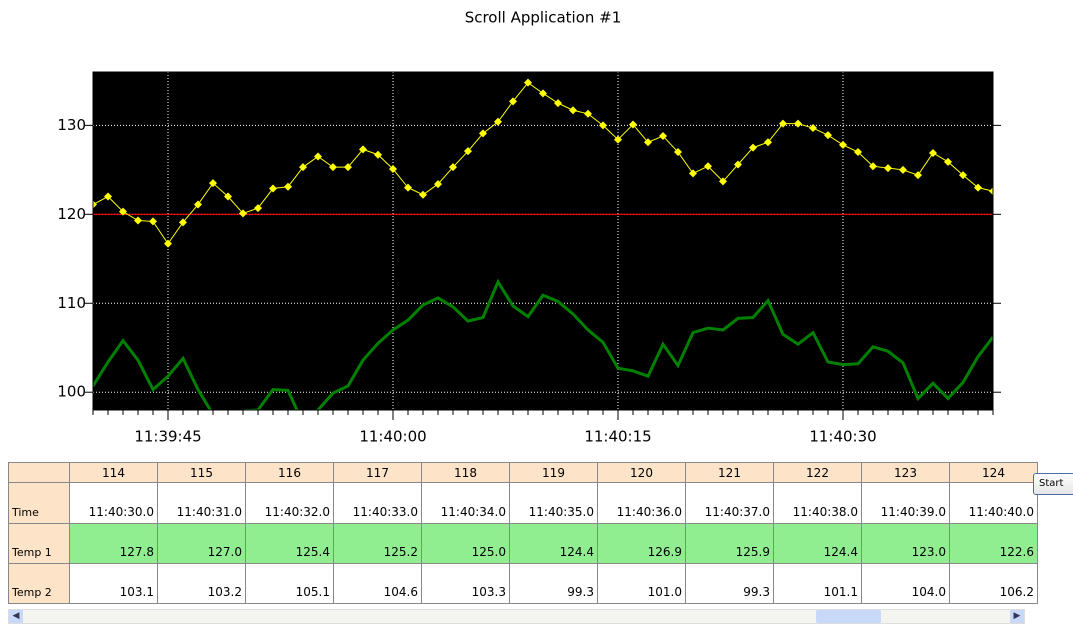 This screenshot has width=1073, height=626. What do you see at coordinates (201, 503) in the screenshot?
I see `data-cell: 11:40:31.0` at bounding box center [201, 503].